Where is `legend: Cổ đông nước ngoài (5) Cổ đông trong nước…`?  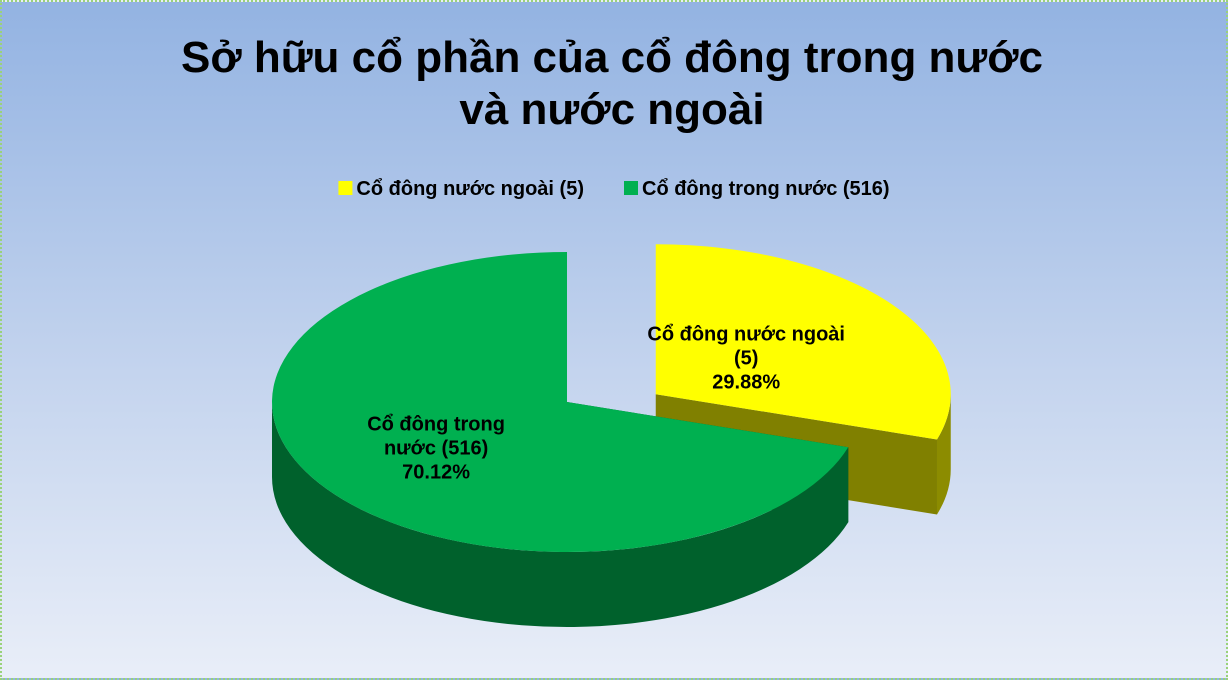
legend: Cổ đông nước ngoài (5) Cổ đông trong nước… is located at coordinates (614, 189).